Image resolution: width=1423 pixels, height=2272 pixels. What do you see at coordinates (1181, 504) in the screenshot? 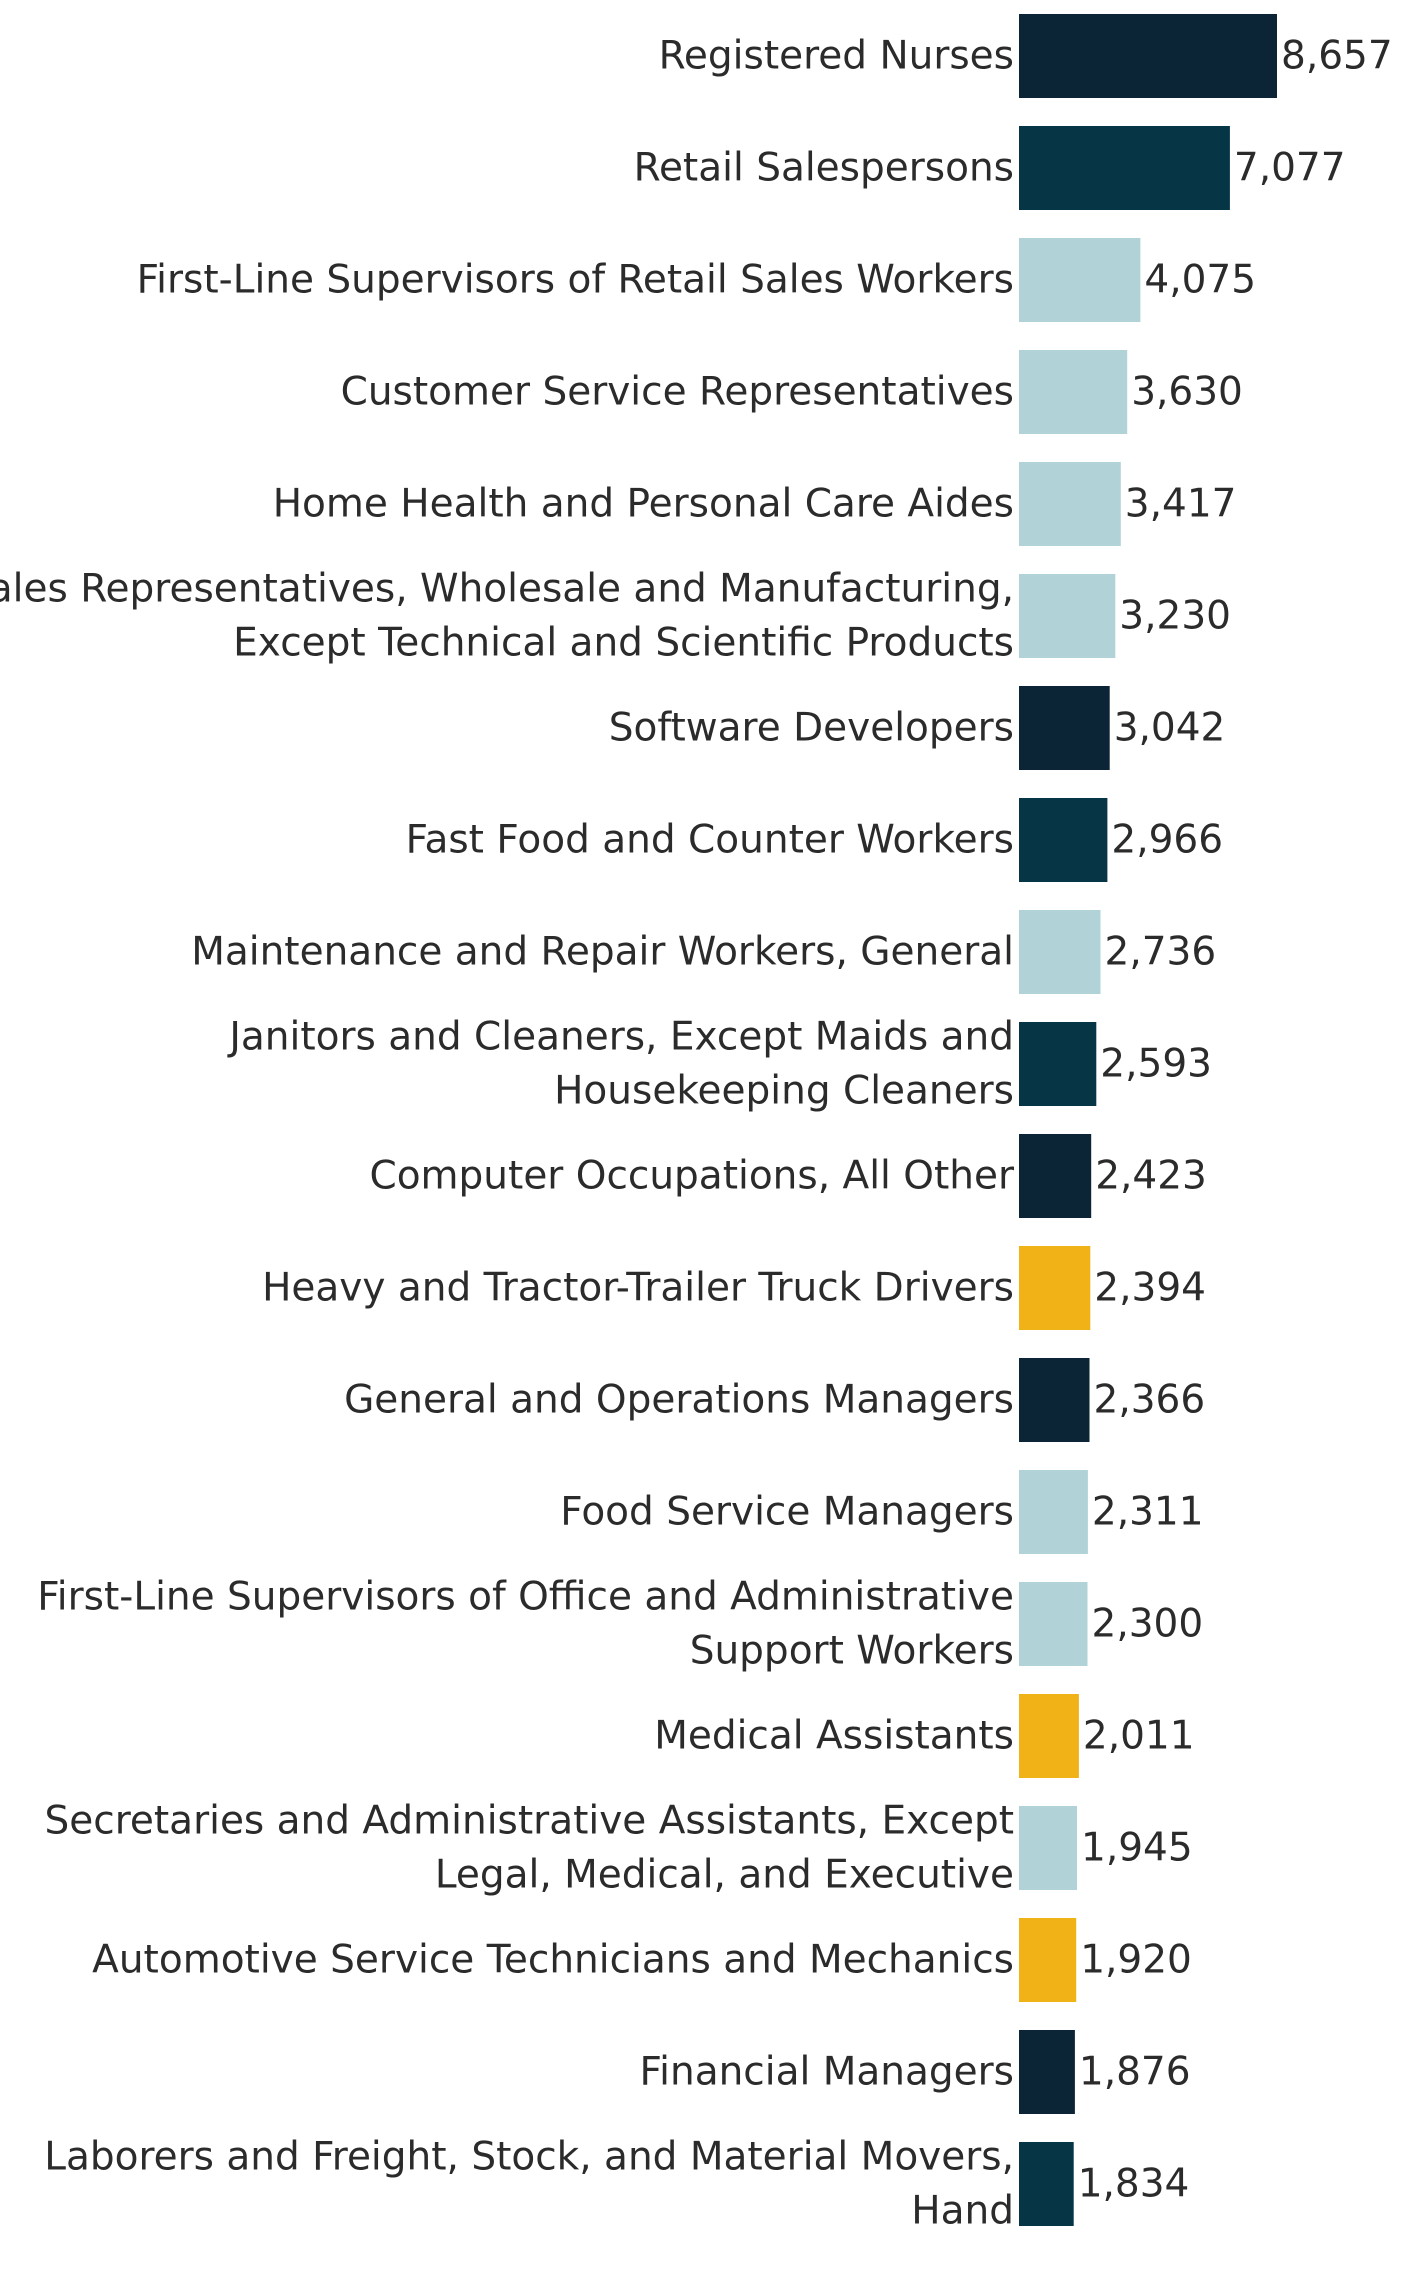
I see `value-label-5: 3,417` at bounding box center [1181, 504].